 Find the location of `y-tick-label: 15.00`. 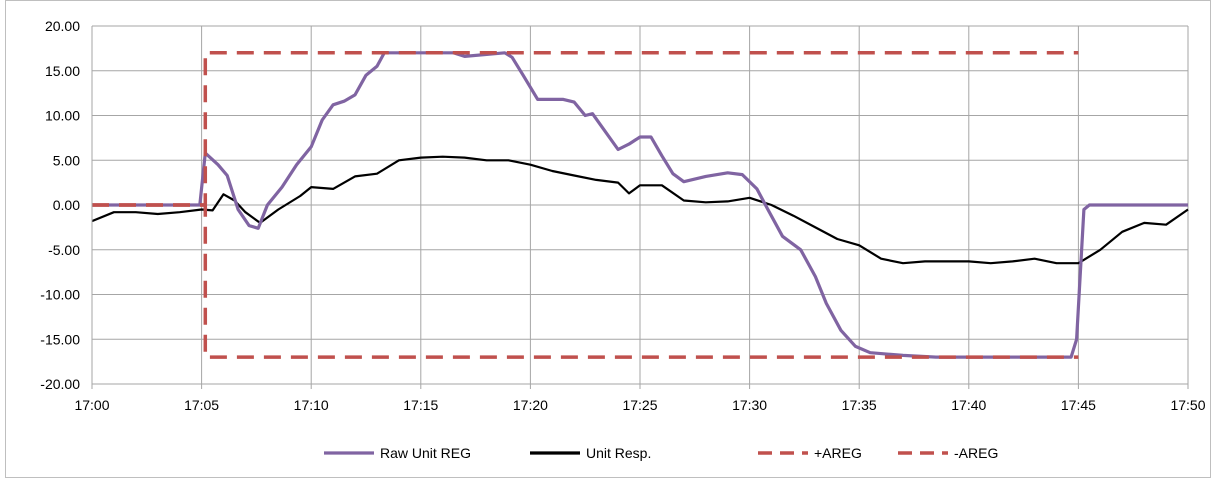

y-tick-label: 15.00 is located at coordinates (62, 71).